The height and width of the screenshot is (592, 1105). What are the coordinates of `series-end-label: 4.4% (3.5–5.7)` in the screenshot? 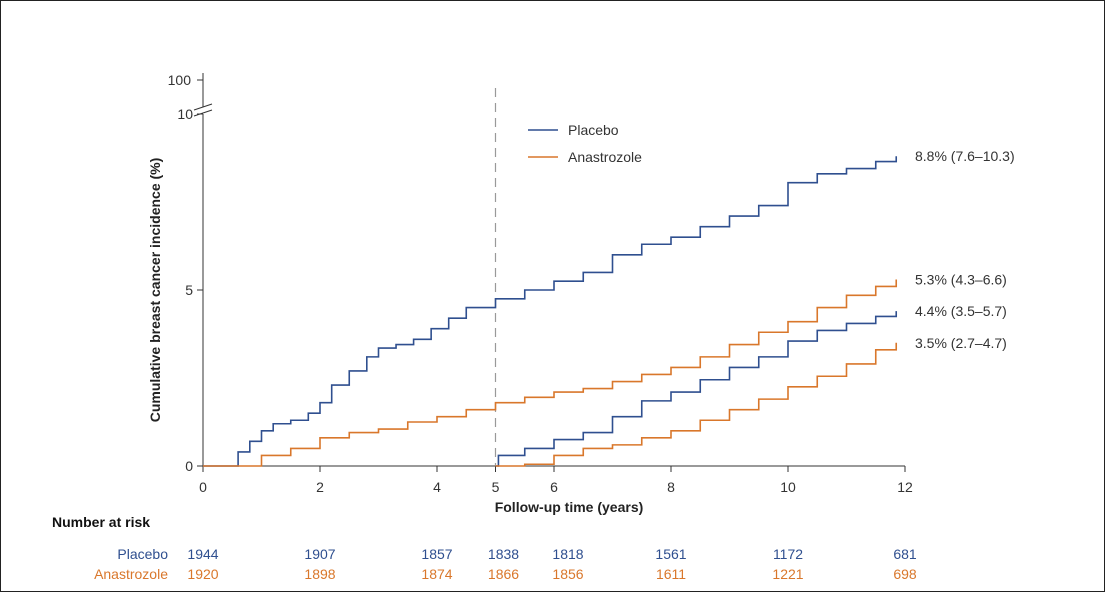 It's located at (961, 311).